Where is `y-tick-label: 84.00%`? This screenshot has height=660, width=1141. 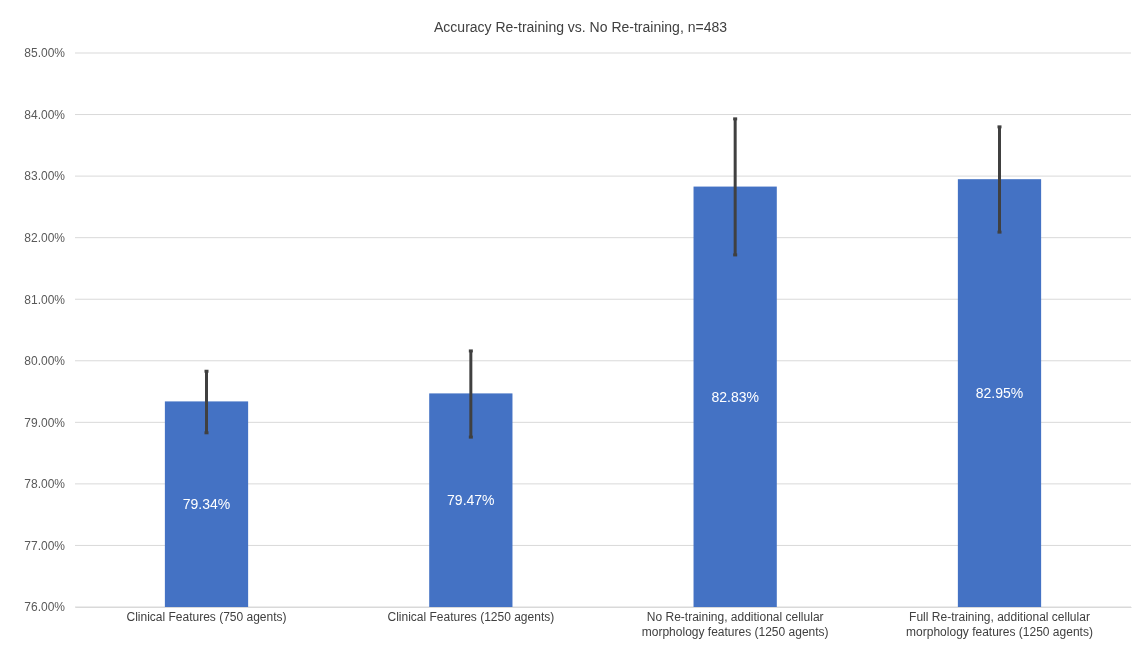
y-tick-label: 84.00% is located at coordinates (45, 114).